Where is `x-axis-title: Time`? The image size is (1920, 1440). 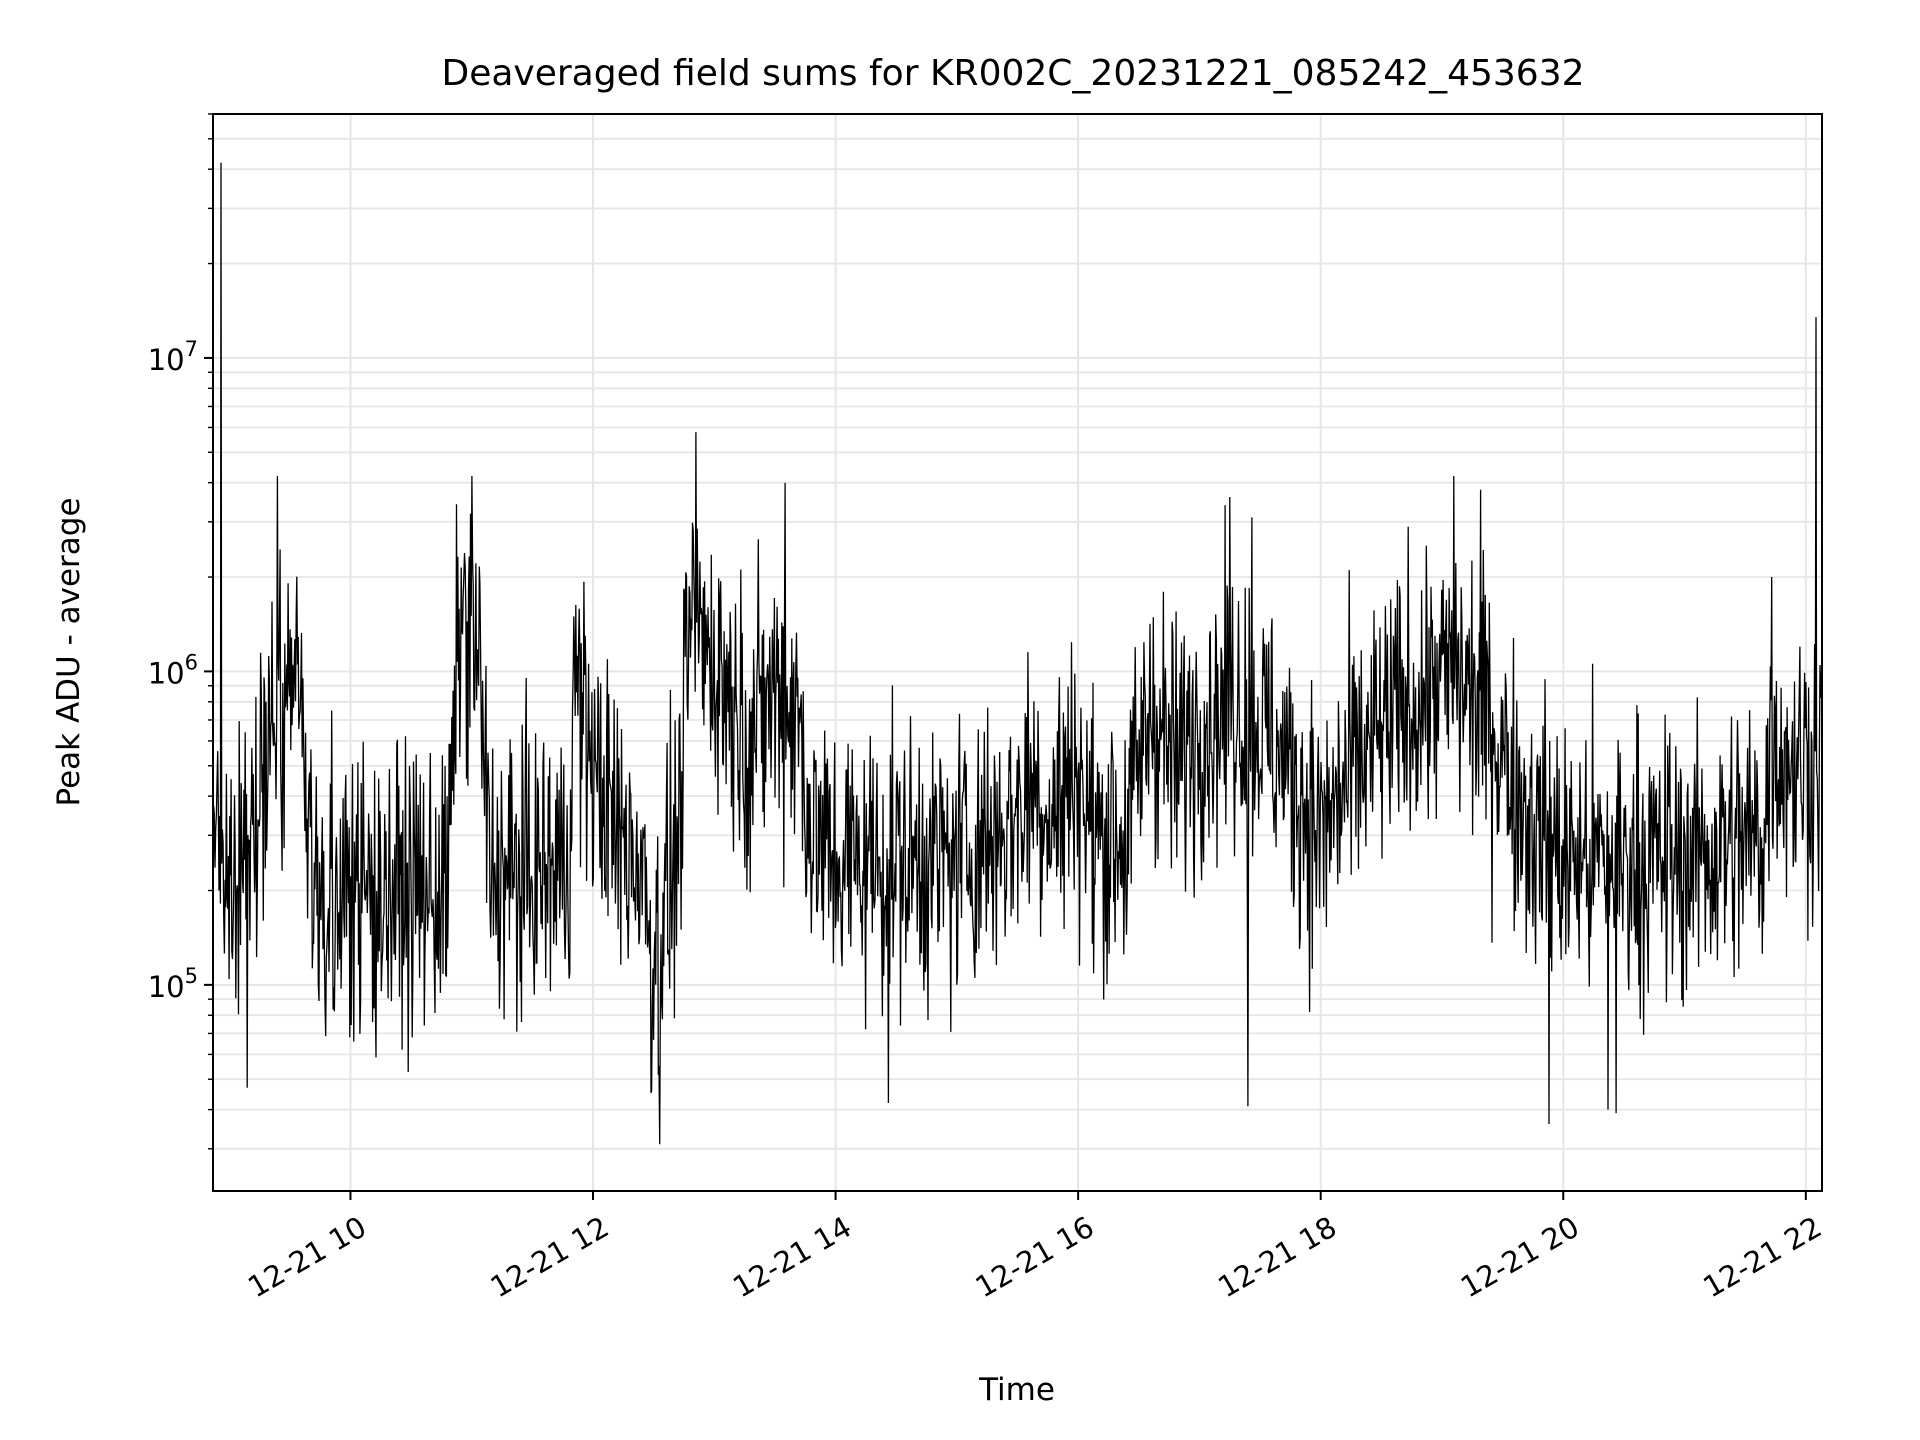 x-axis-title: Time is located at coordinates (1016, 1390).